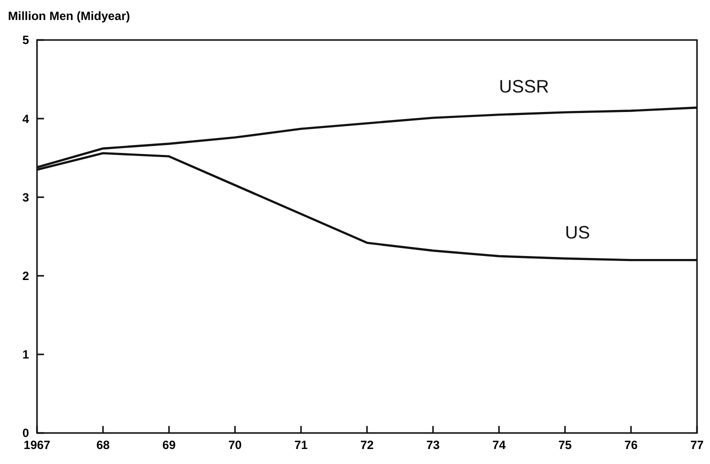  Describe the element at coordinates (499, 445) in the screenshot. I see `x-tick-label: 74` at that location.